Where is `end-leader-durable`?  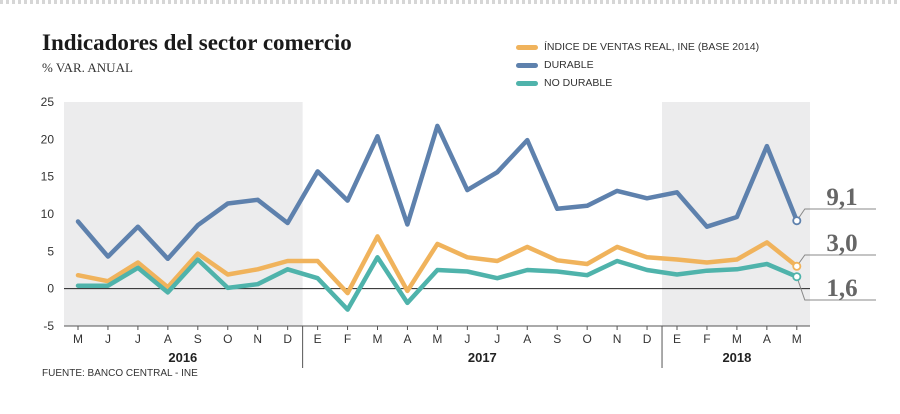 end-leader-durable is located at coordinates (836, 215).